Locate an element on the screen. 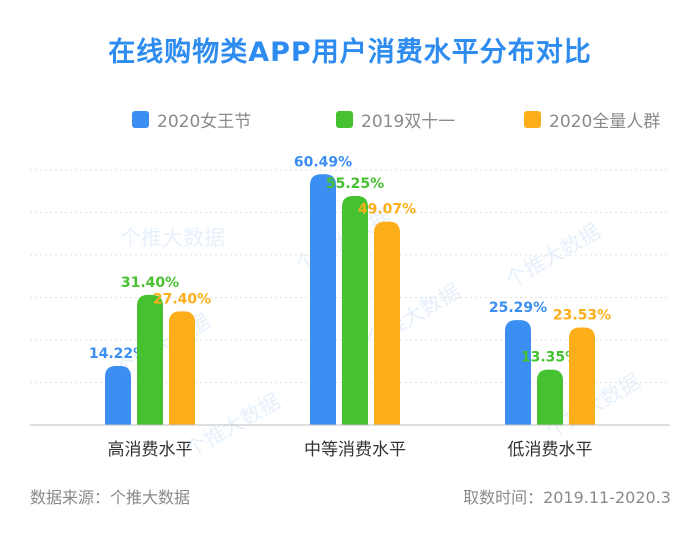 This screenshot has width=700, height=540. data-label-1-0: 31.40% is located at coordinates (150, 283).